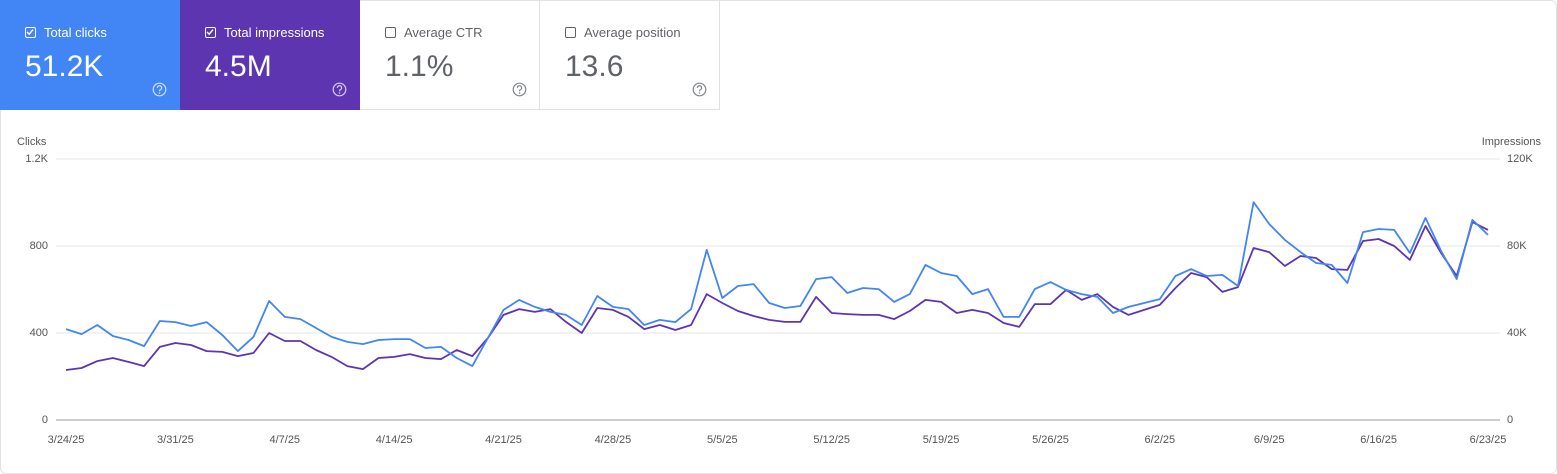 This screenshot has width=1557, height=474. I want to click on x-tick-label: 6/9/25, so click(1269, 440).